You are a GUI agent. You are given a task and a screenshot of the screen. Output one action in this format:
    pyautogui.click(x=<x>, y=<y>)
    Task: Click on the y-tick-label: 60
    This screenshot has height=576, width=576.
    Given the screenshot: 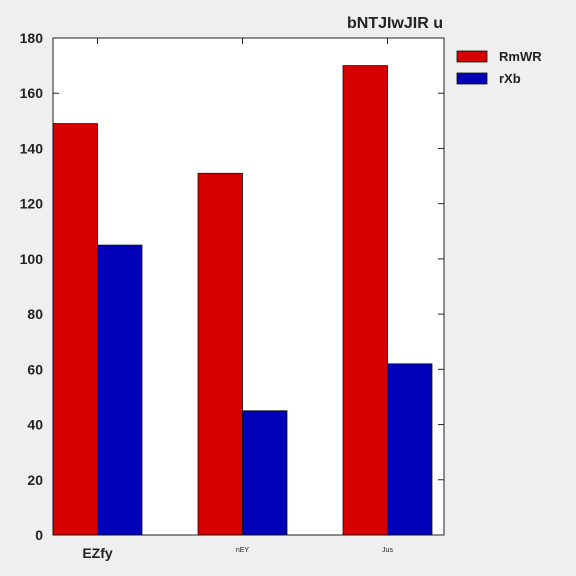 What is the action you would take?
    pyautogui.click(x=35, y=369)
    